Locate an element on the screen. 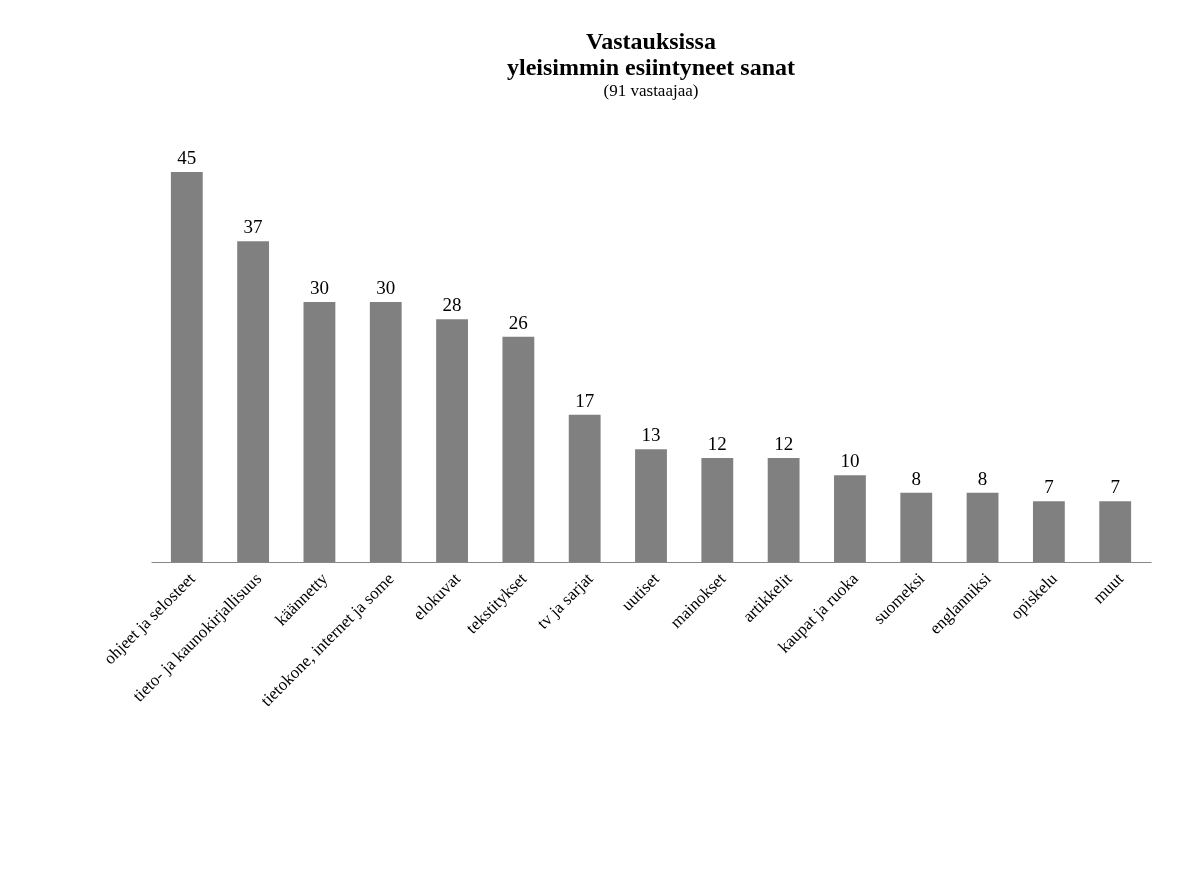 This screenshot has height=881, width=1181. data-label: 17 is located at coordinates (585, 400).